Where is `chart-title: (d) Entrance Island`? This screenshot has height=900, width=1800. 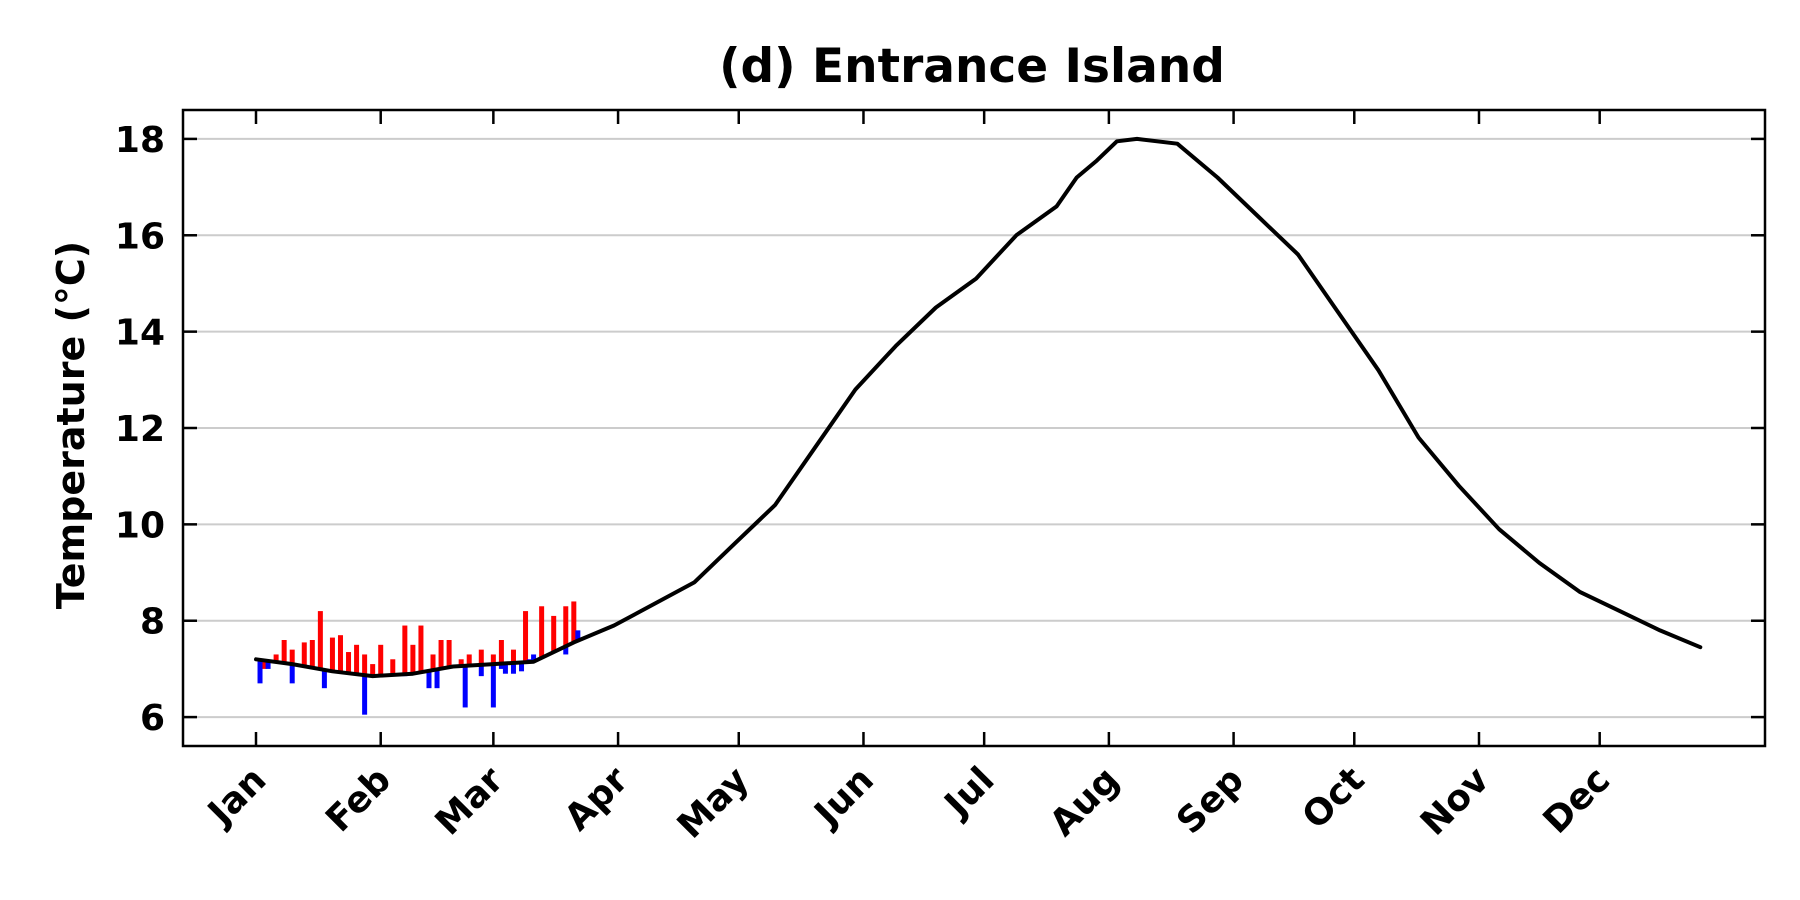
chart-title: (d) Entrance Island is located at coordinates (972, 66).